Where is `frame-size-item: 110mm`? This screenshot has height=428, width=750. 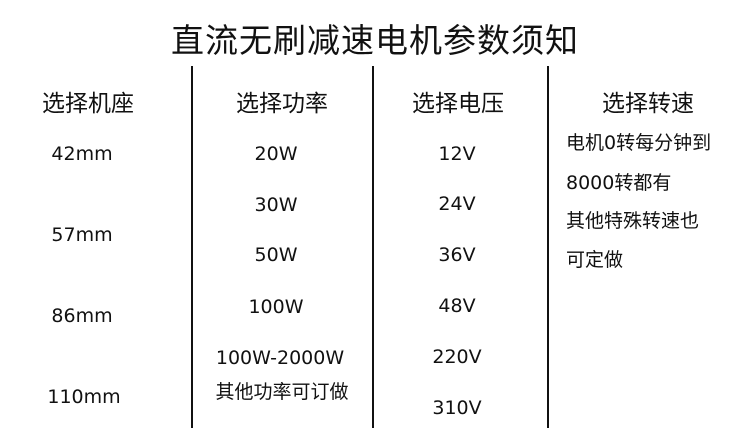
frame-size-item: 110mm is located at coordinates (84, 397).